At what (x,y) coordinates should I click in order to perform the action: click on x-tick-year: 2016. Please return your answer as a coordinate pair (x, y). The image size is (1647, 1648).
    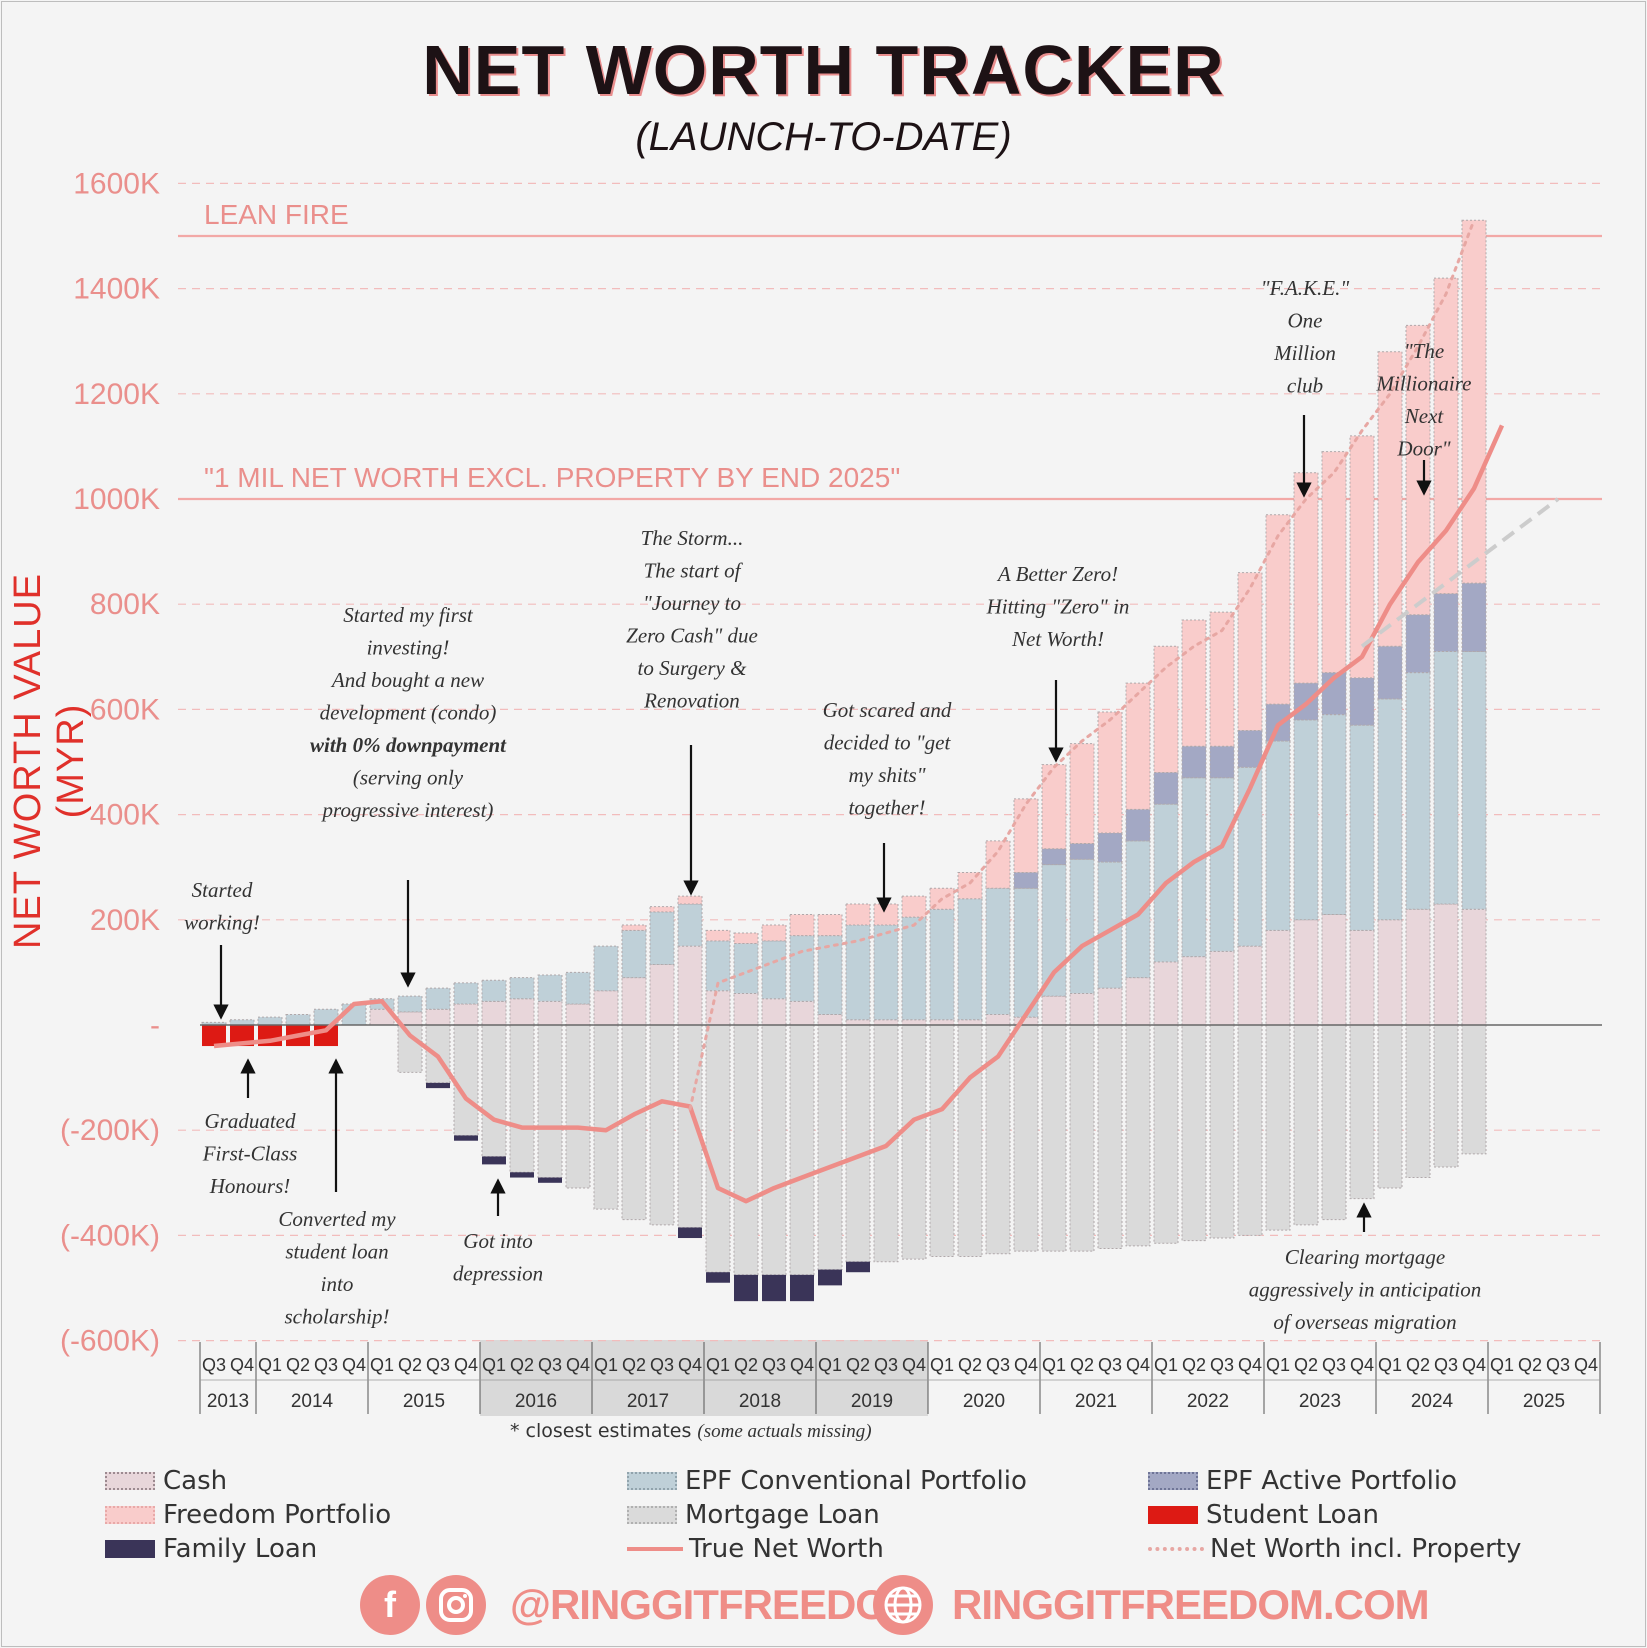
    Looking at the image, I should click on (536, 1401).